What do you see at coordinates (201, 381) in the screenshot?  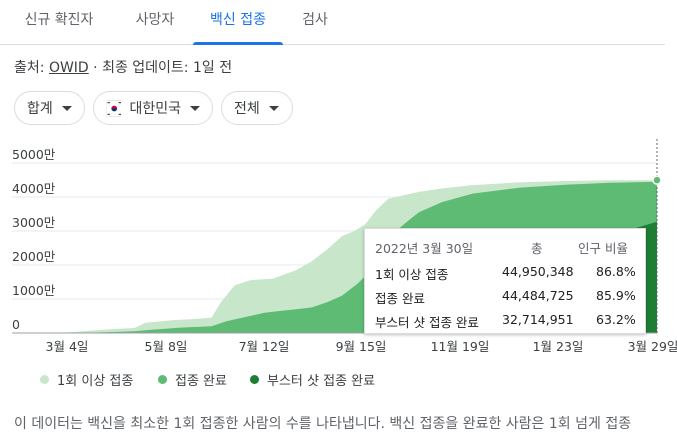 I see `legend-label: 접종 완료` at bounding box center [201, 381].